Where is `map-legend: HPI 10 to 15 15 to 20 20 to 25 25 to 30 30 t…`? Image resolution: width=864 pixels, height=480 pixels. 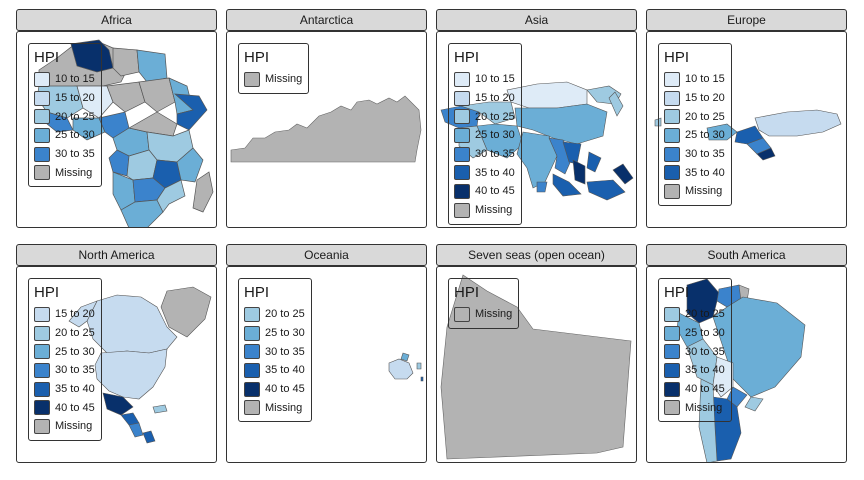
map-legend: HPI 10 to 15 15 to 20 20 to 25 25 to 30 30 t… is located at coordinates (65, 115).